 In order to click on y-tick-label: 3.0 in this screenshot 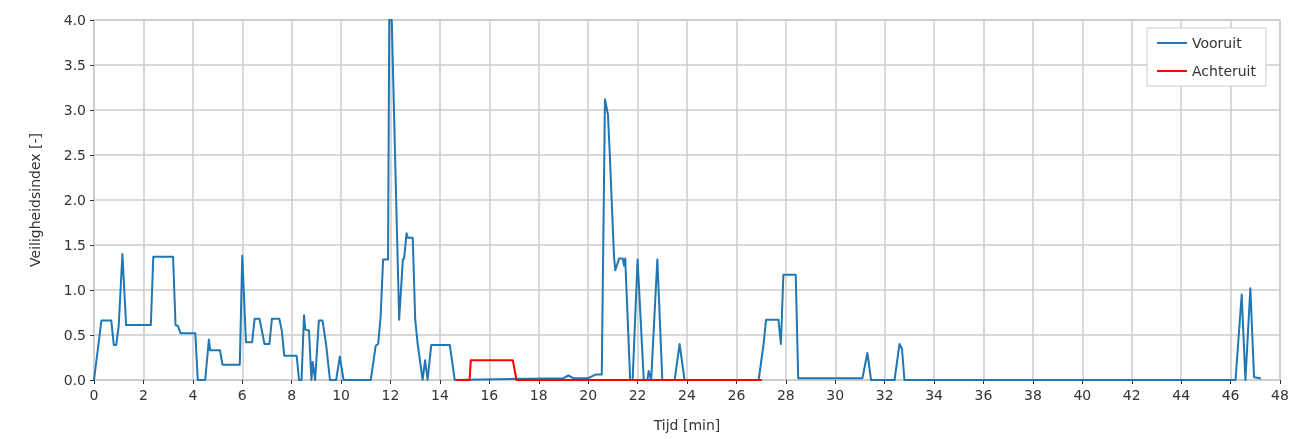, I will do `click(74, 110)`.